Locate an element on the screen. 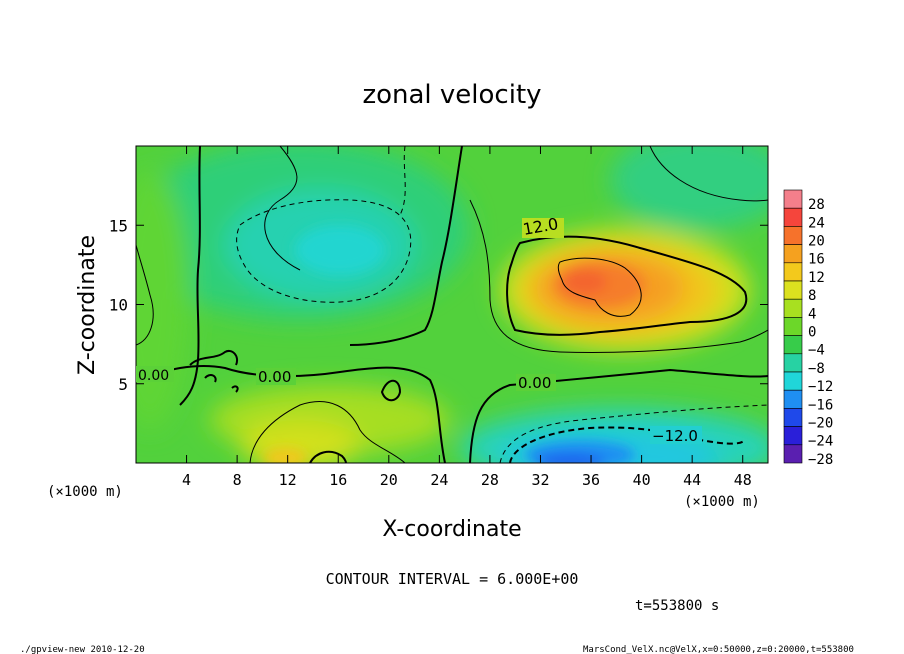 The width and height of the screenshot is (904, 654). x-tick-label: 40 is located at coordinates (642, 480).